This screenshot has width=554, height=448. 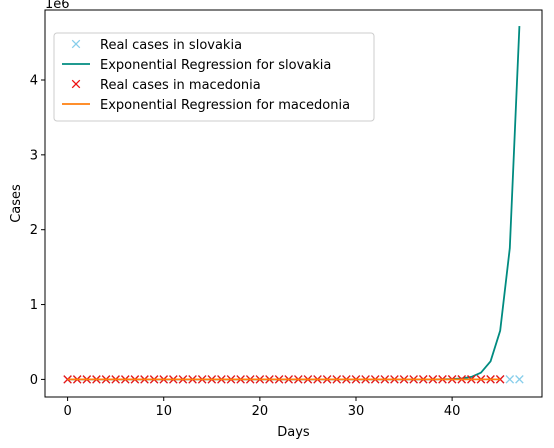 What do you see at coordinates (34, 305) in the screenshot?
I see `y-tick-label: 1` at bounding box center [34, 305].